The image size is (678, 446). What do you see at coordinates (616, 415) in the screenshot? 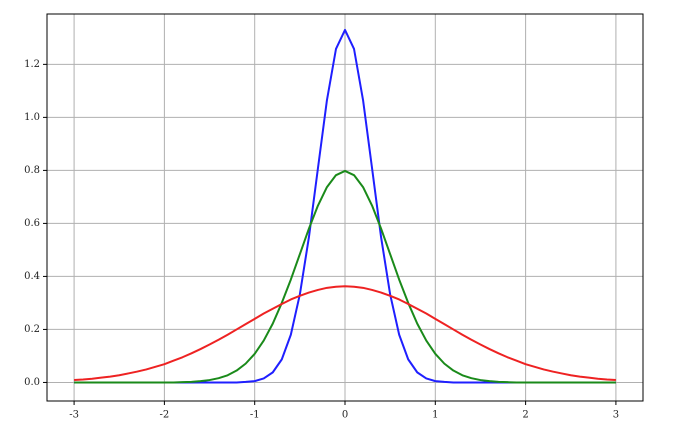
I see `x-tick-label: 3` at bounding box center [616, 415].